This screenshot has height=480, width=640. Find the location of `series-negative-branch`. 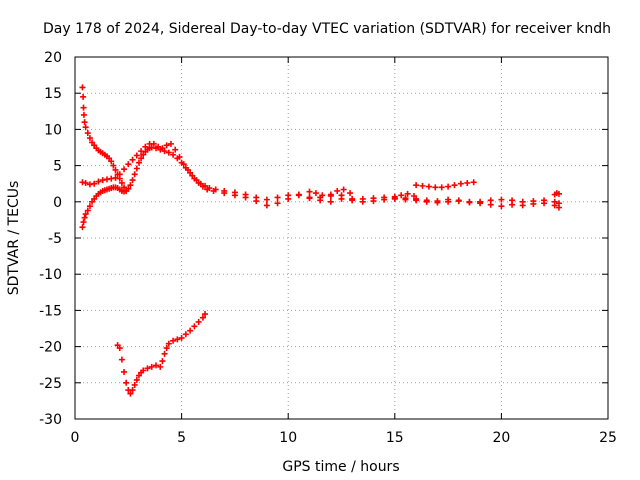

series-negative-branch is located at coordinates (161, 354).